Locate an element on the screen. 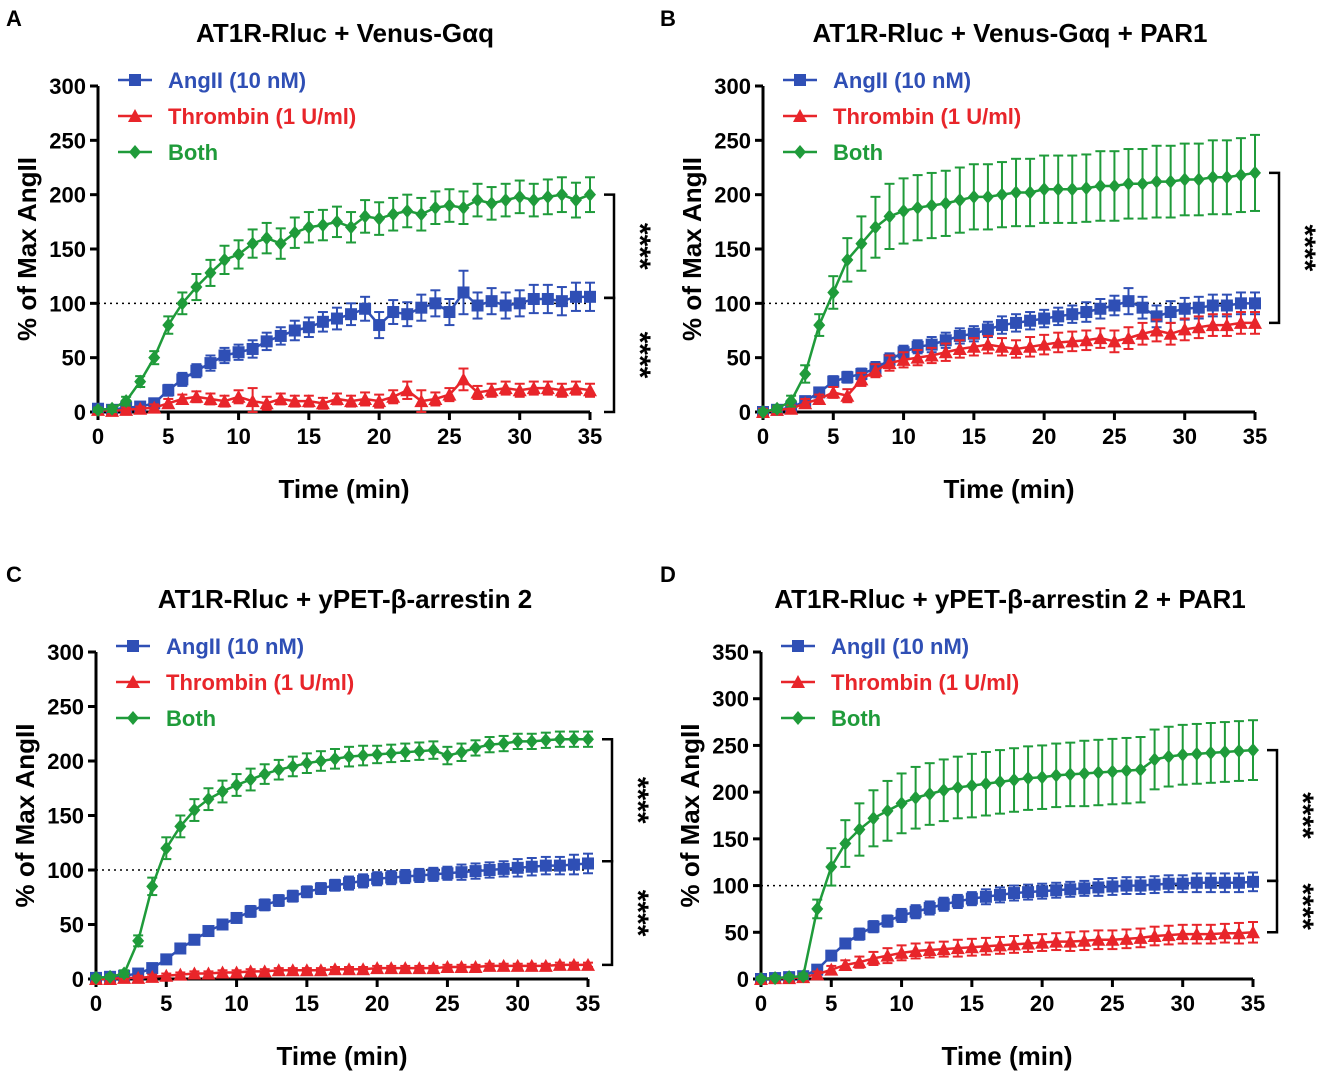 Image resolution: width=1340 pixels, height=1074 pixels. x-tick-label: 10 is located at coordinates (901, 1003).